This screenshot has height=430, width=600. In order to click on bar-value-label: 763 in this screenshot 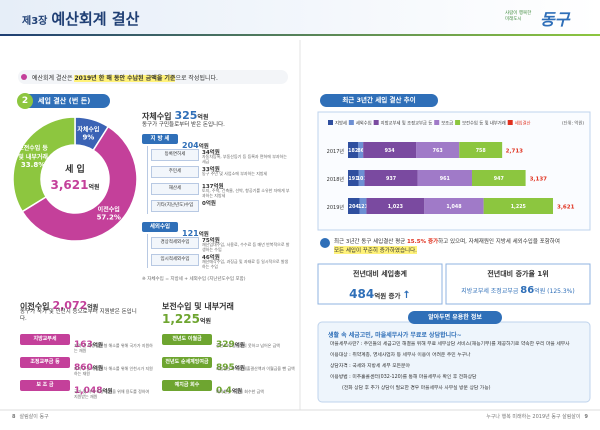, I will do `click(438, 151)`.